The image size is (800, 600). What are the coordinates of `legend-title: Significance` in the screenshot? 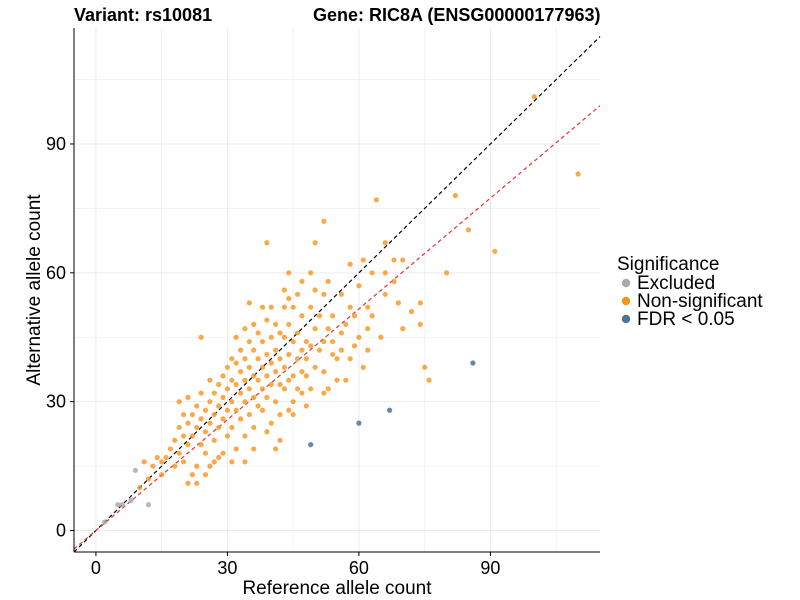 It's located at (668, 264).